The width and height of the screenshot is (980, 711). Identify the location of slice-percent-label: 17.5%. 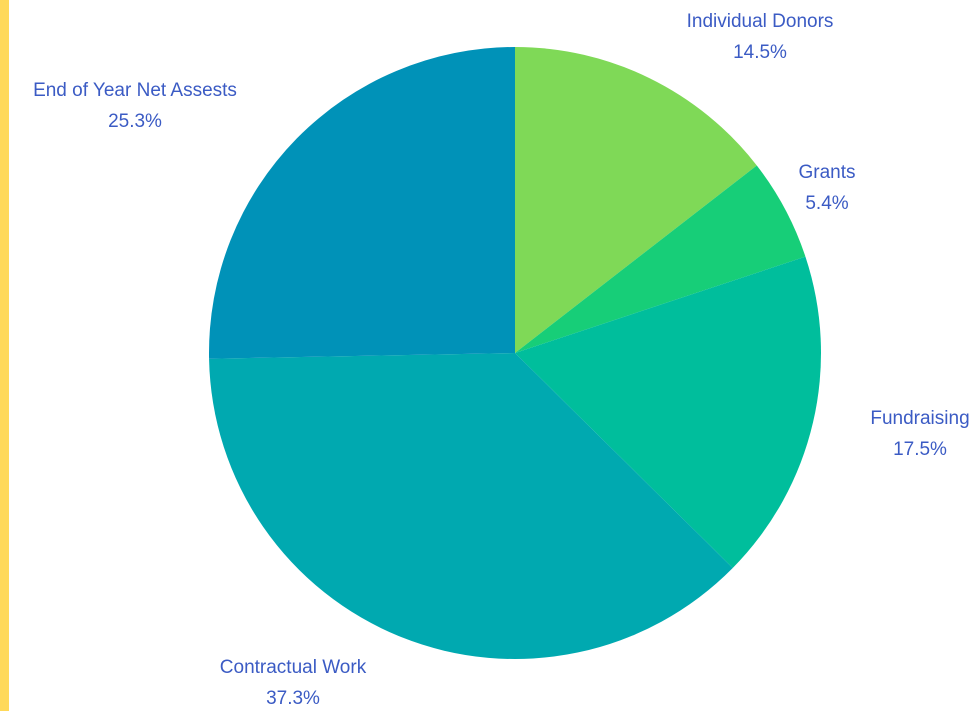
(920, 449).